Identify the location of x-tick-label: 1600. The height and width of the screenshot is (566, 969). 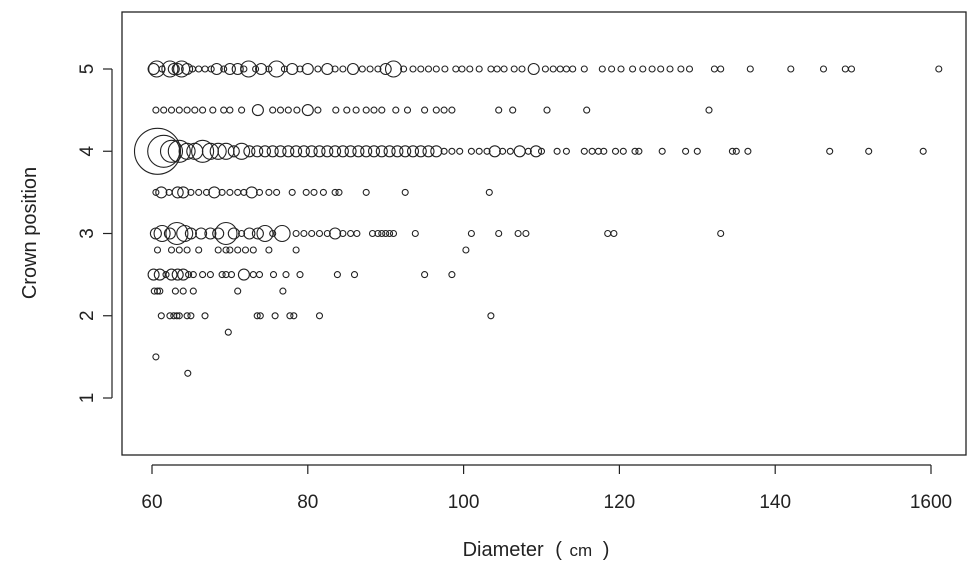
(931, 502).